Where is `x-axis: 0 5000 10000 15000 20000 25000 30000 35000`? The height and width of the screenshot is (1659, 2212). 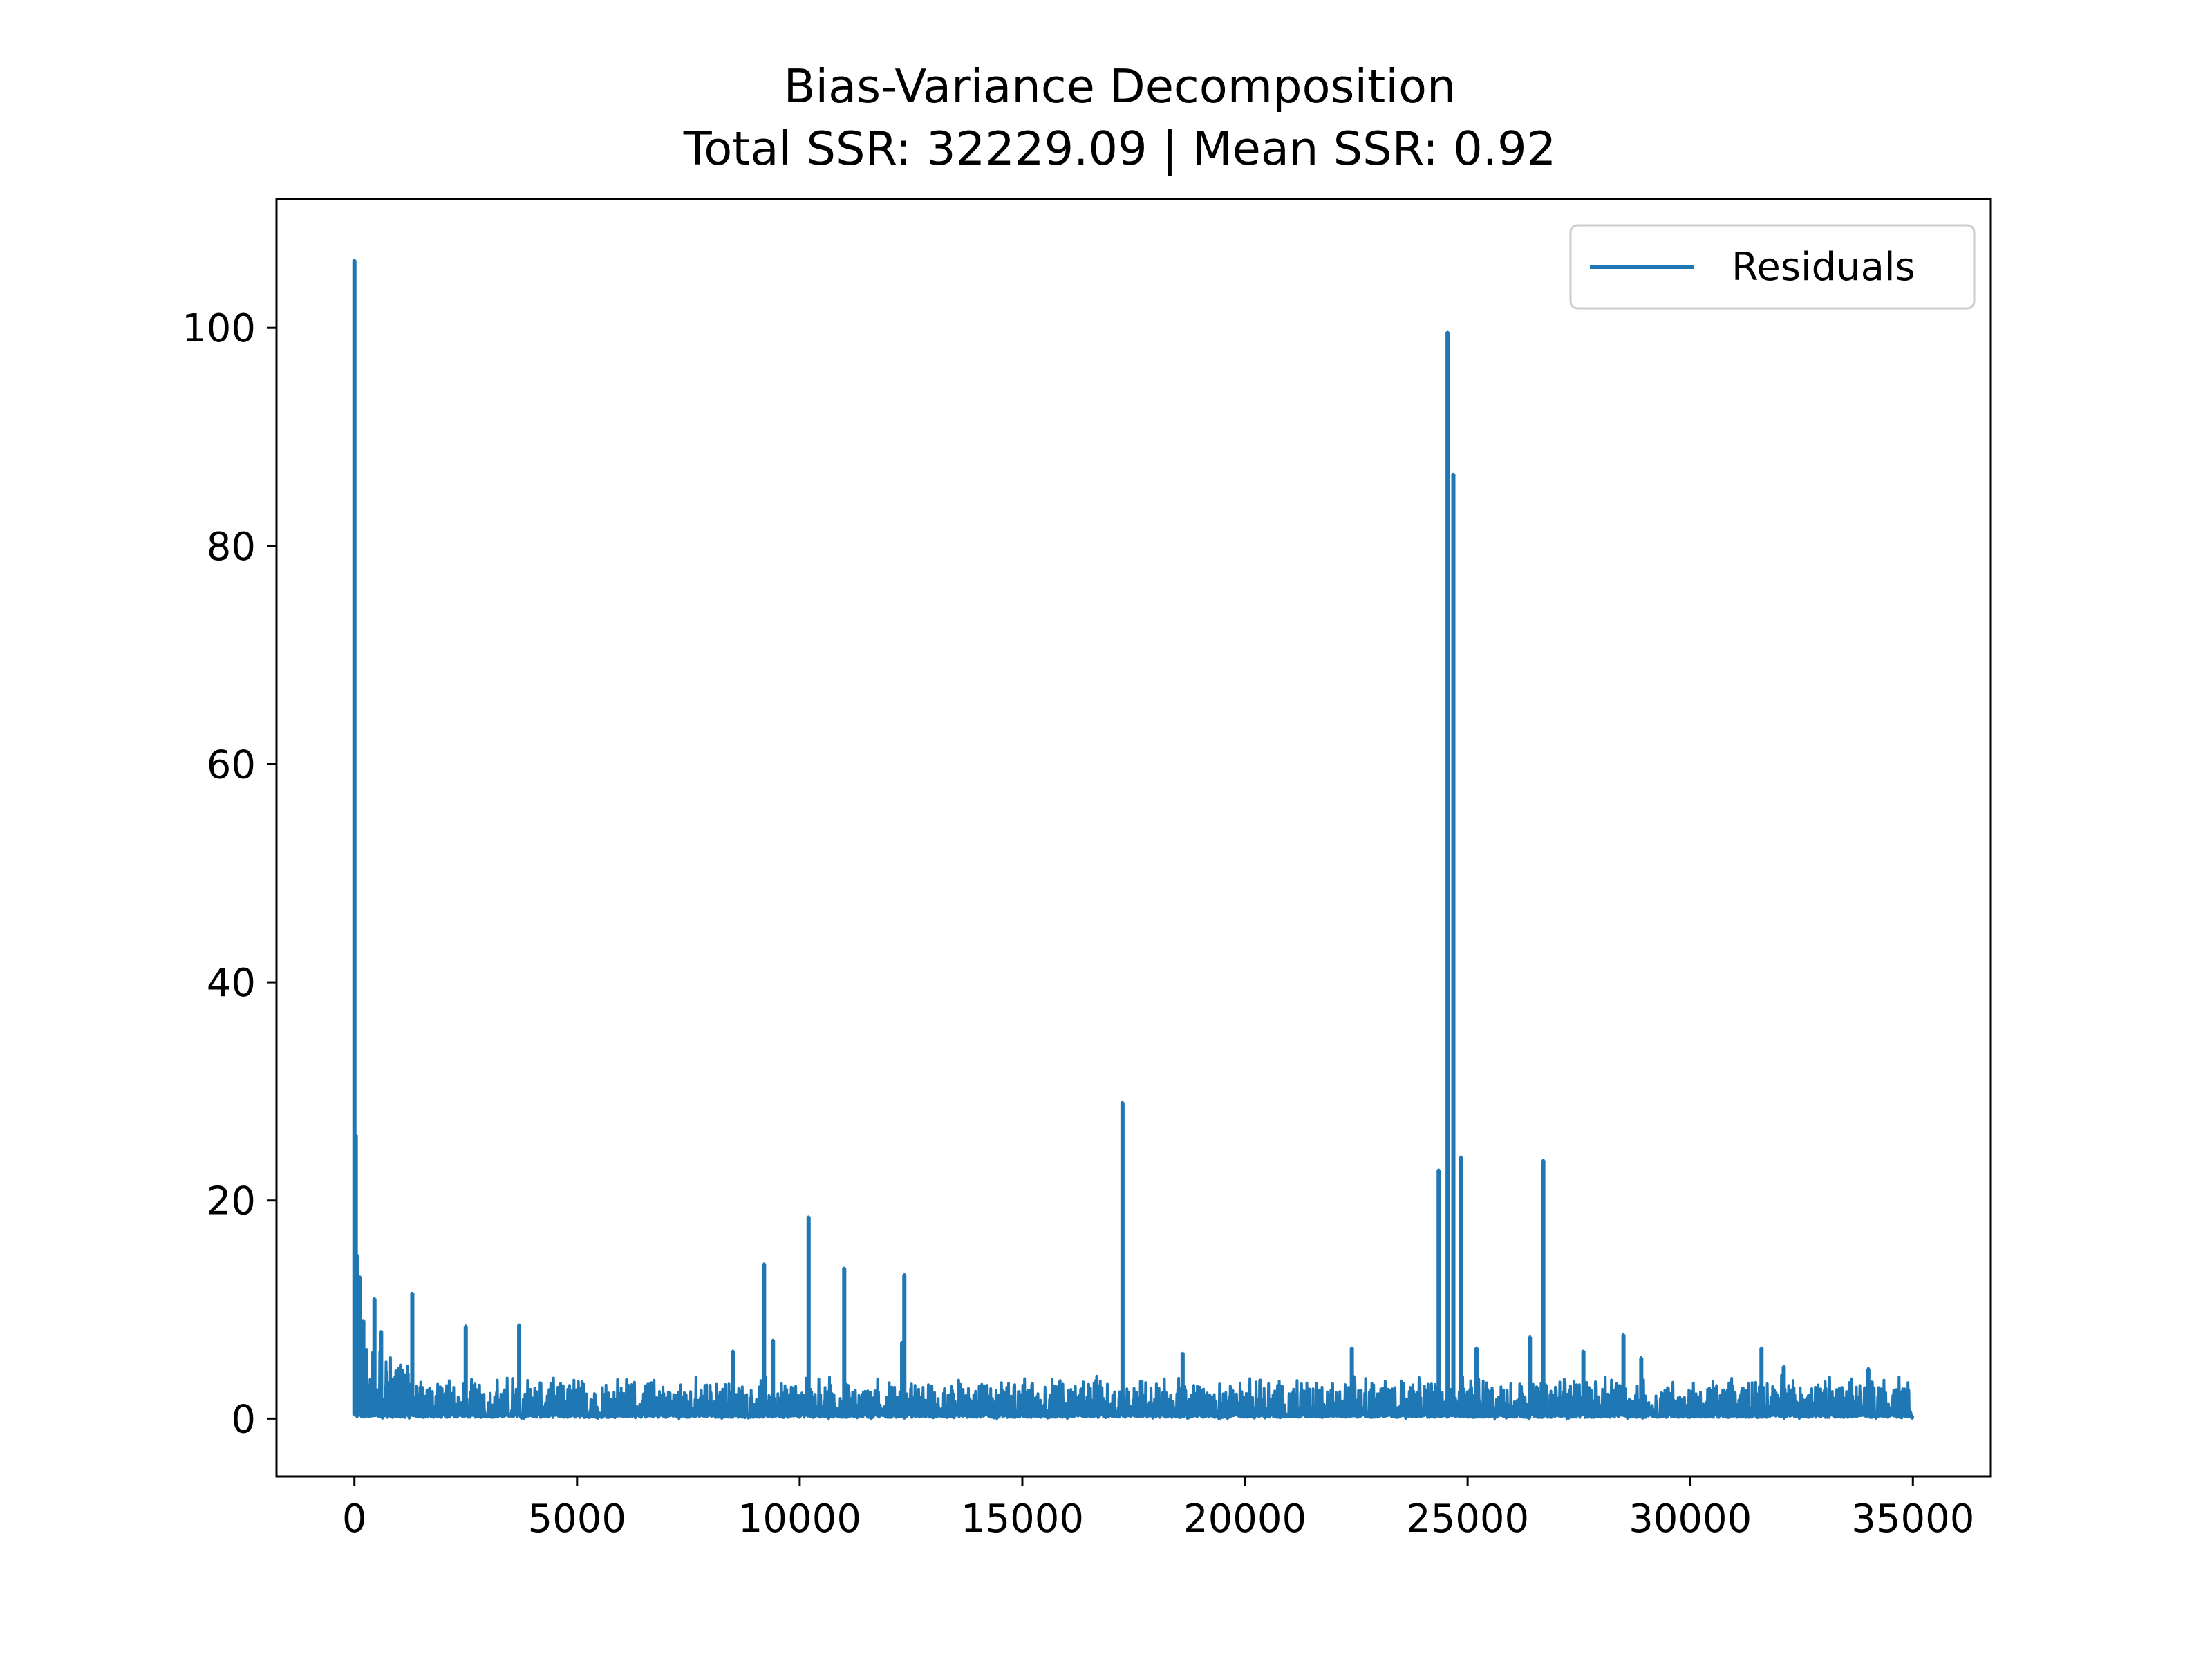 x-axis: 0 5000 10000 15000 20000 25000 30000 35000 is located at coordinates (1158, 1509).